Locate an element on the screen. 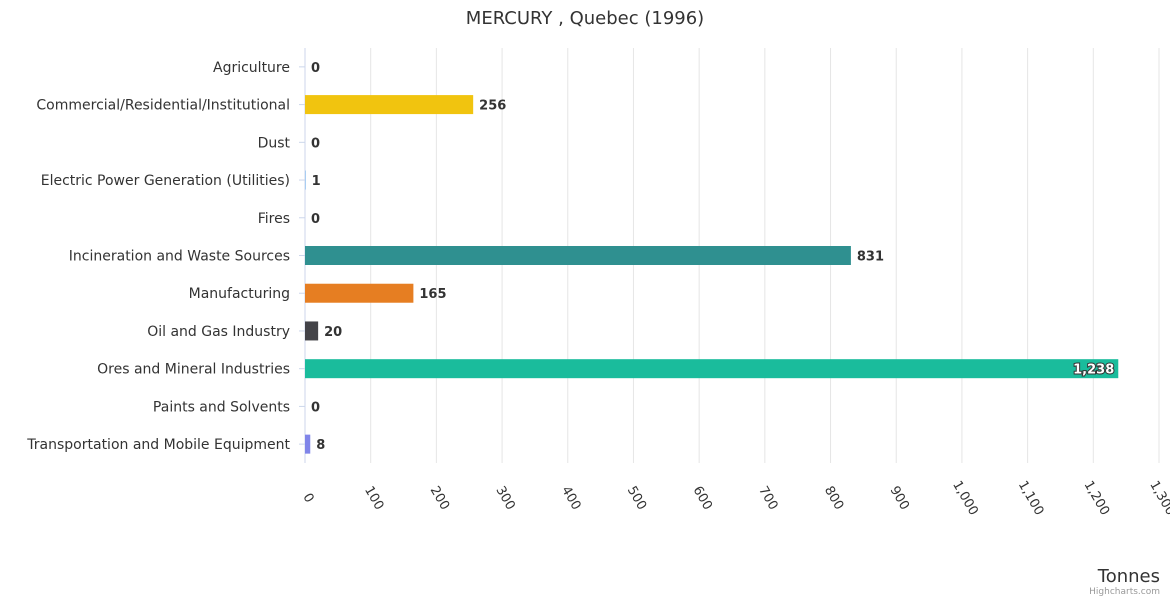  data-label: 1 is located at coordinates (316, 181).